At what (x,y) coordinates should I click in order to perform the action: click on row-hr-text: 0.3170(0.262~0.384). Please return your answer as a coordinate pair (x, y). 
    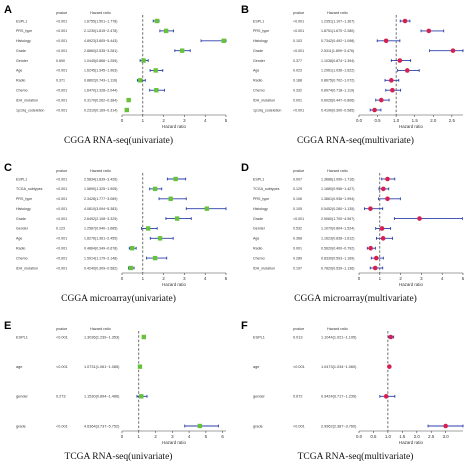
    Looking at the image, I should click on (100, 100).